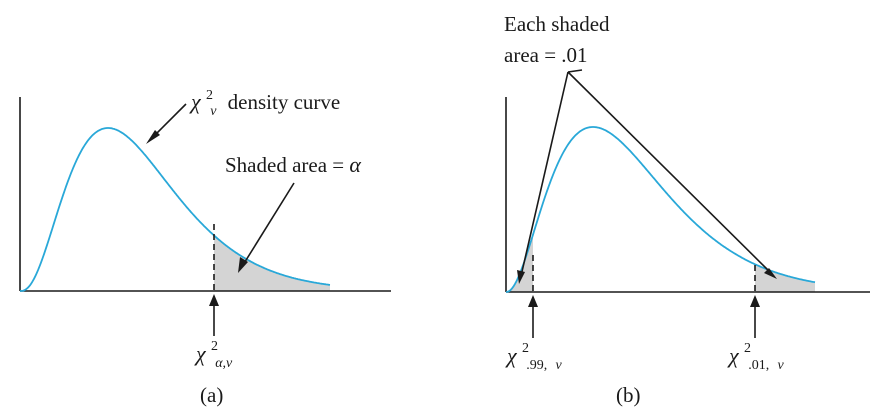 This screenshot has height=418, width=886. What do you see at coordinates (628, 395) in the screenshot?
I see `panel-b-caption: (b)` at bounding box center [628, 395].